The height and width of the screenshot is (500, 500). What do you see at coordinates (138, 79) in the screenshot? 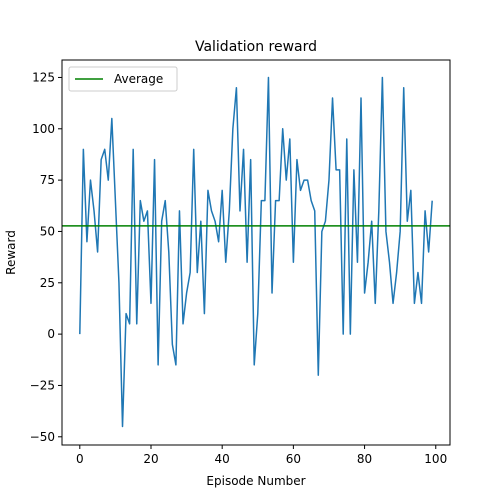
I see `legend-label-average: Average` at bounding box center [138, 79].